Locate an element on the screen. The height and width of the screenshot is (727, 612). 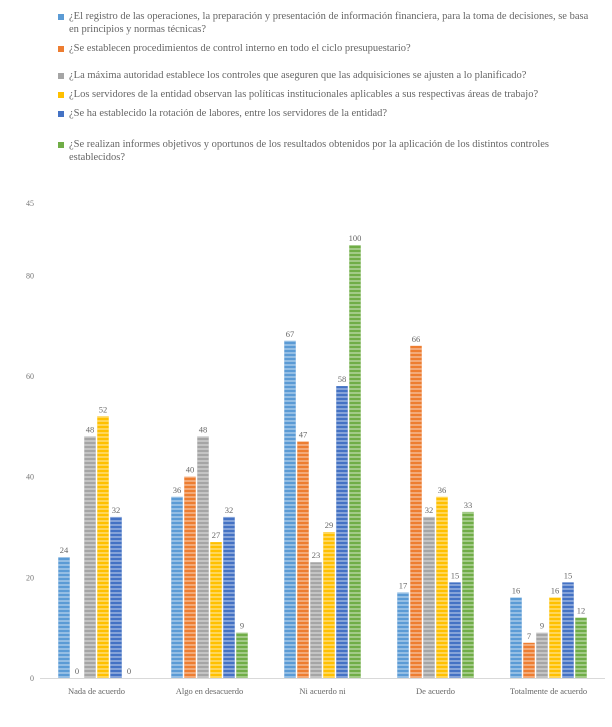
y-tick-label: 40 is located at coordinates (30, 477).